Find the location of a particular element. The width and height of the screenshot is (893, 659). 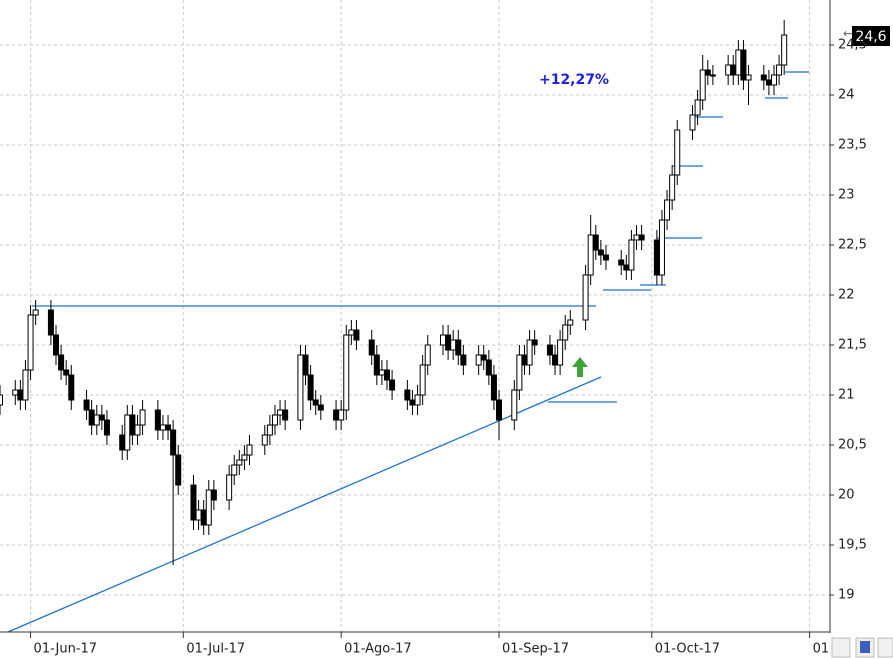

x-tick-label: 01-Oct-17 is located at coordinates (687, 649).